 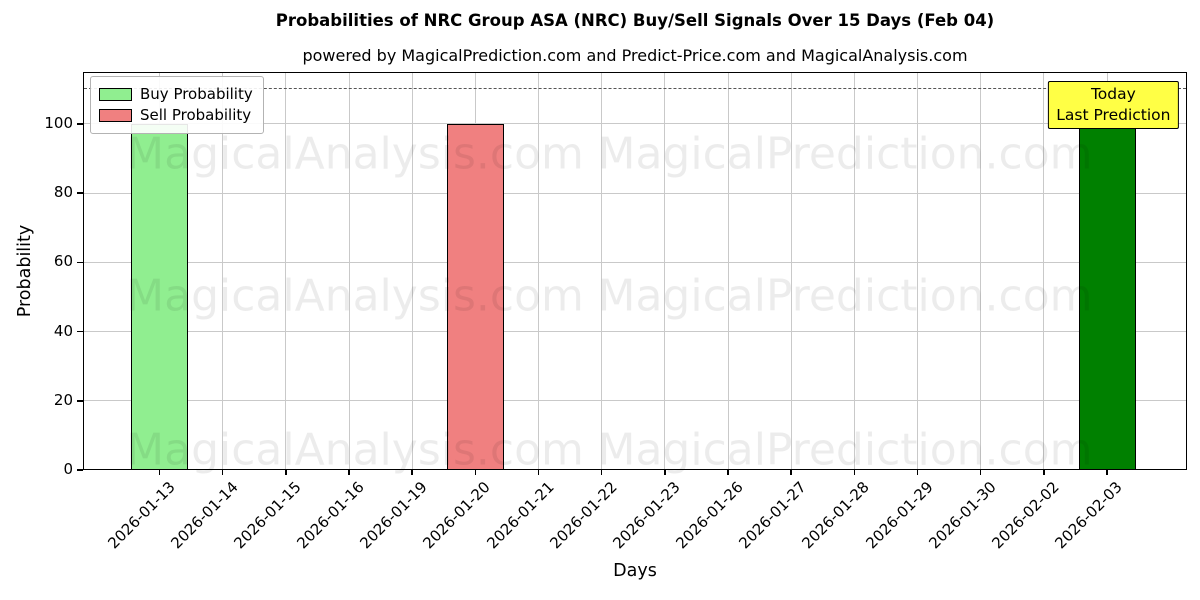 What do you see at coordinates (1113, 115) in the screenshot?
I see `annotation-line-2: Last Prediction` at bounding box center [1113, 115].